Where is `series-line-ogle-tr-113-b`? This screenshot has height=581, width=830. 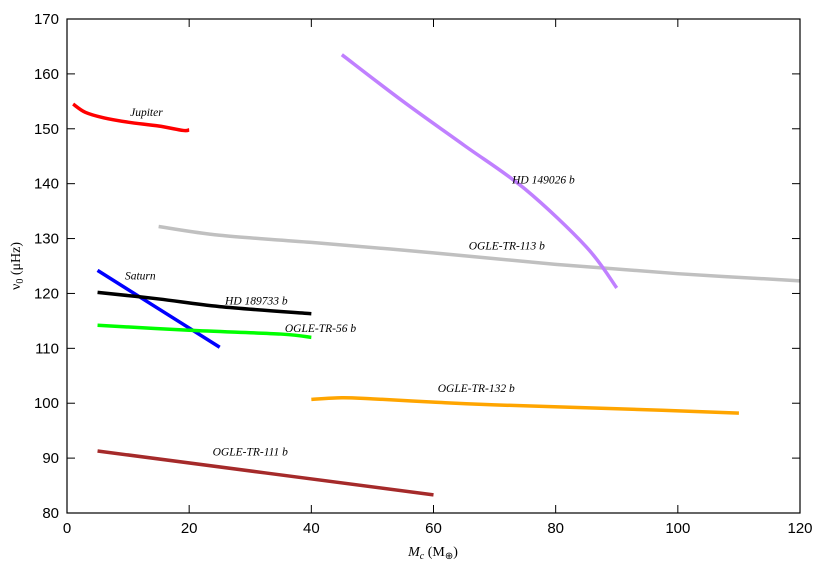 series-line-ogle-tr-113-b is located at coordinates (479, 253).